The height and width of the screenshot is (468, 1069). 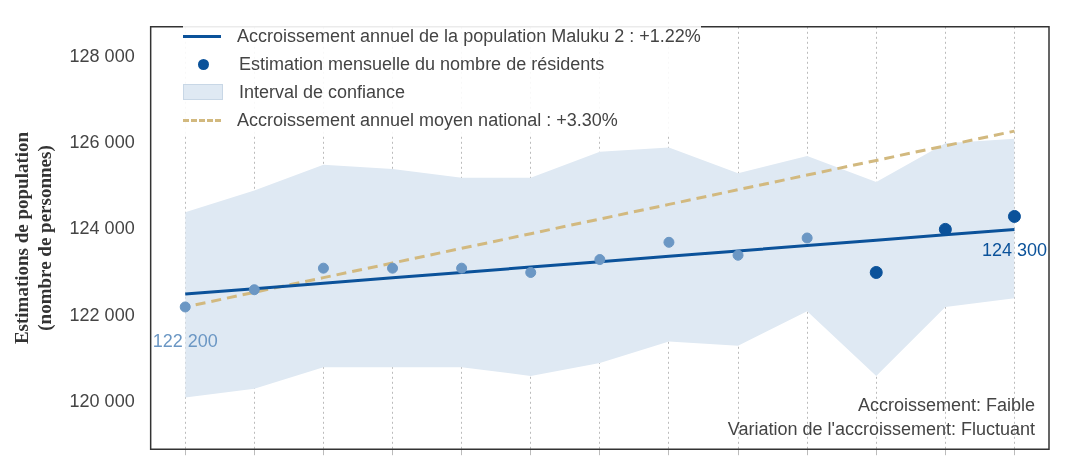 What do you see at coordinates (185, 340) in the screenshot?
I see `data-label: 122 200` at bounding box center [185, 340].